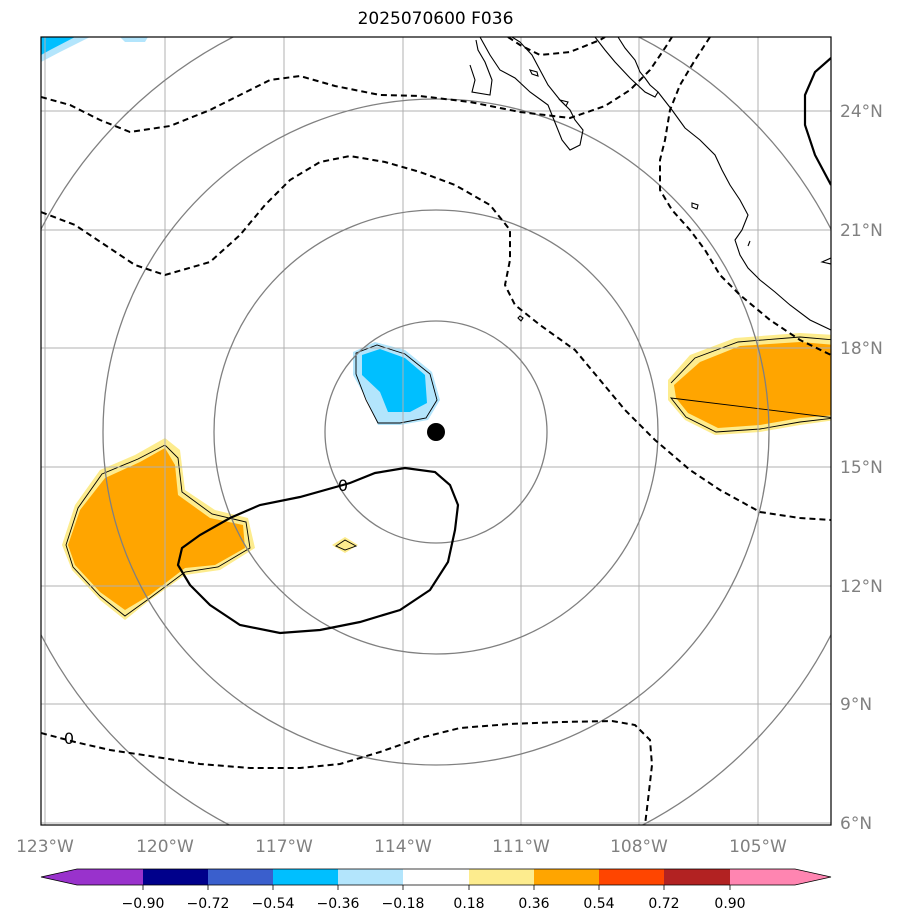 Image resolution: width=901 pixels, height=924 pixels. Describe the element at coordinates (143, 904) in the screenshot. I see `colorbar-label: −0.90` at that location.